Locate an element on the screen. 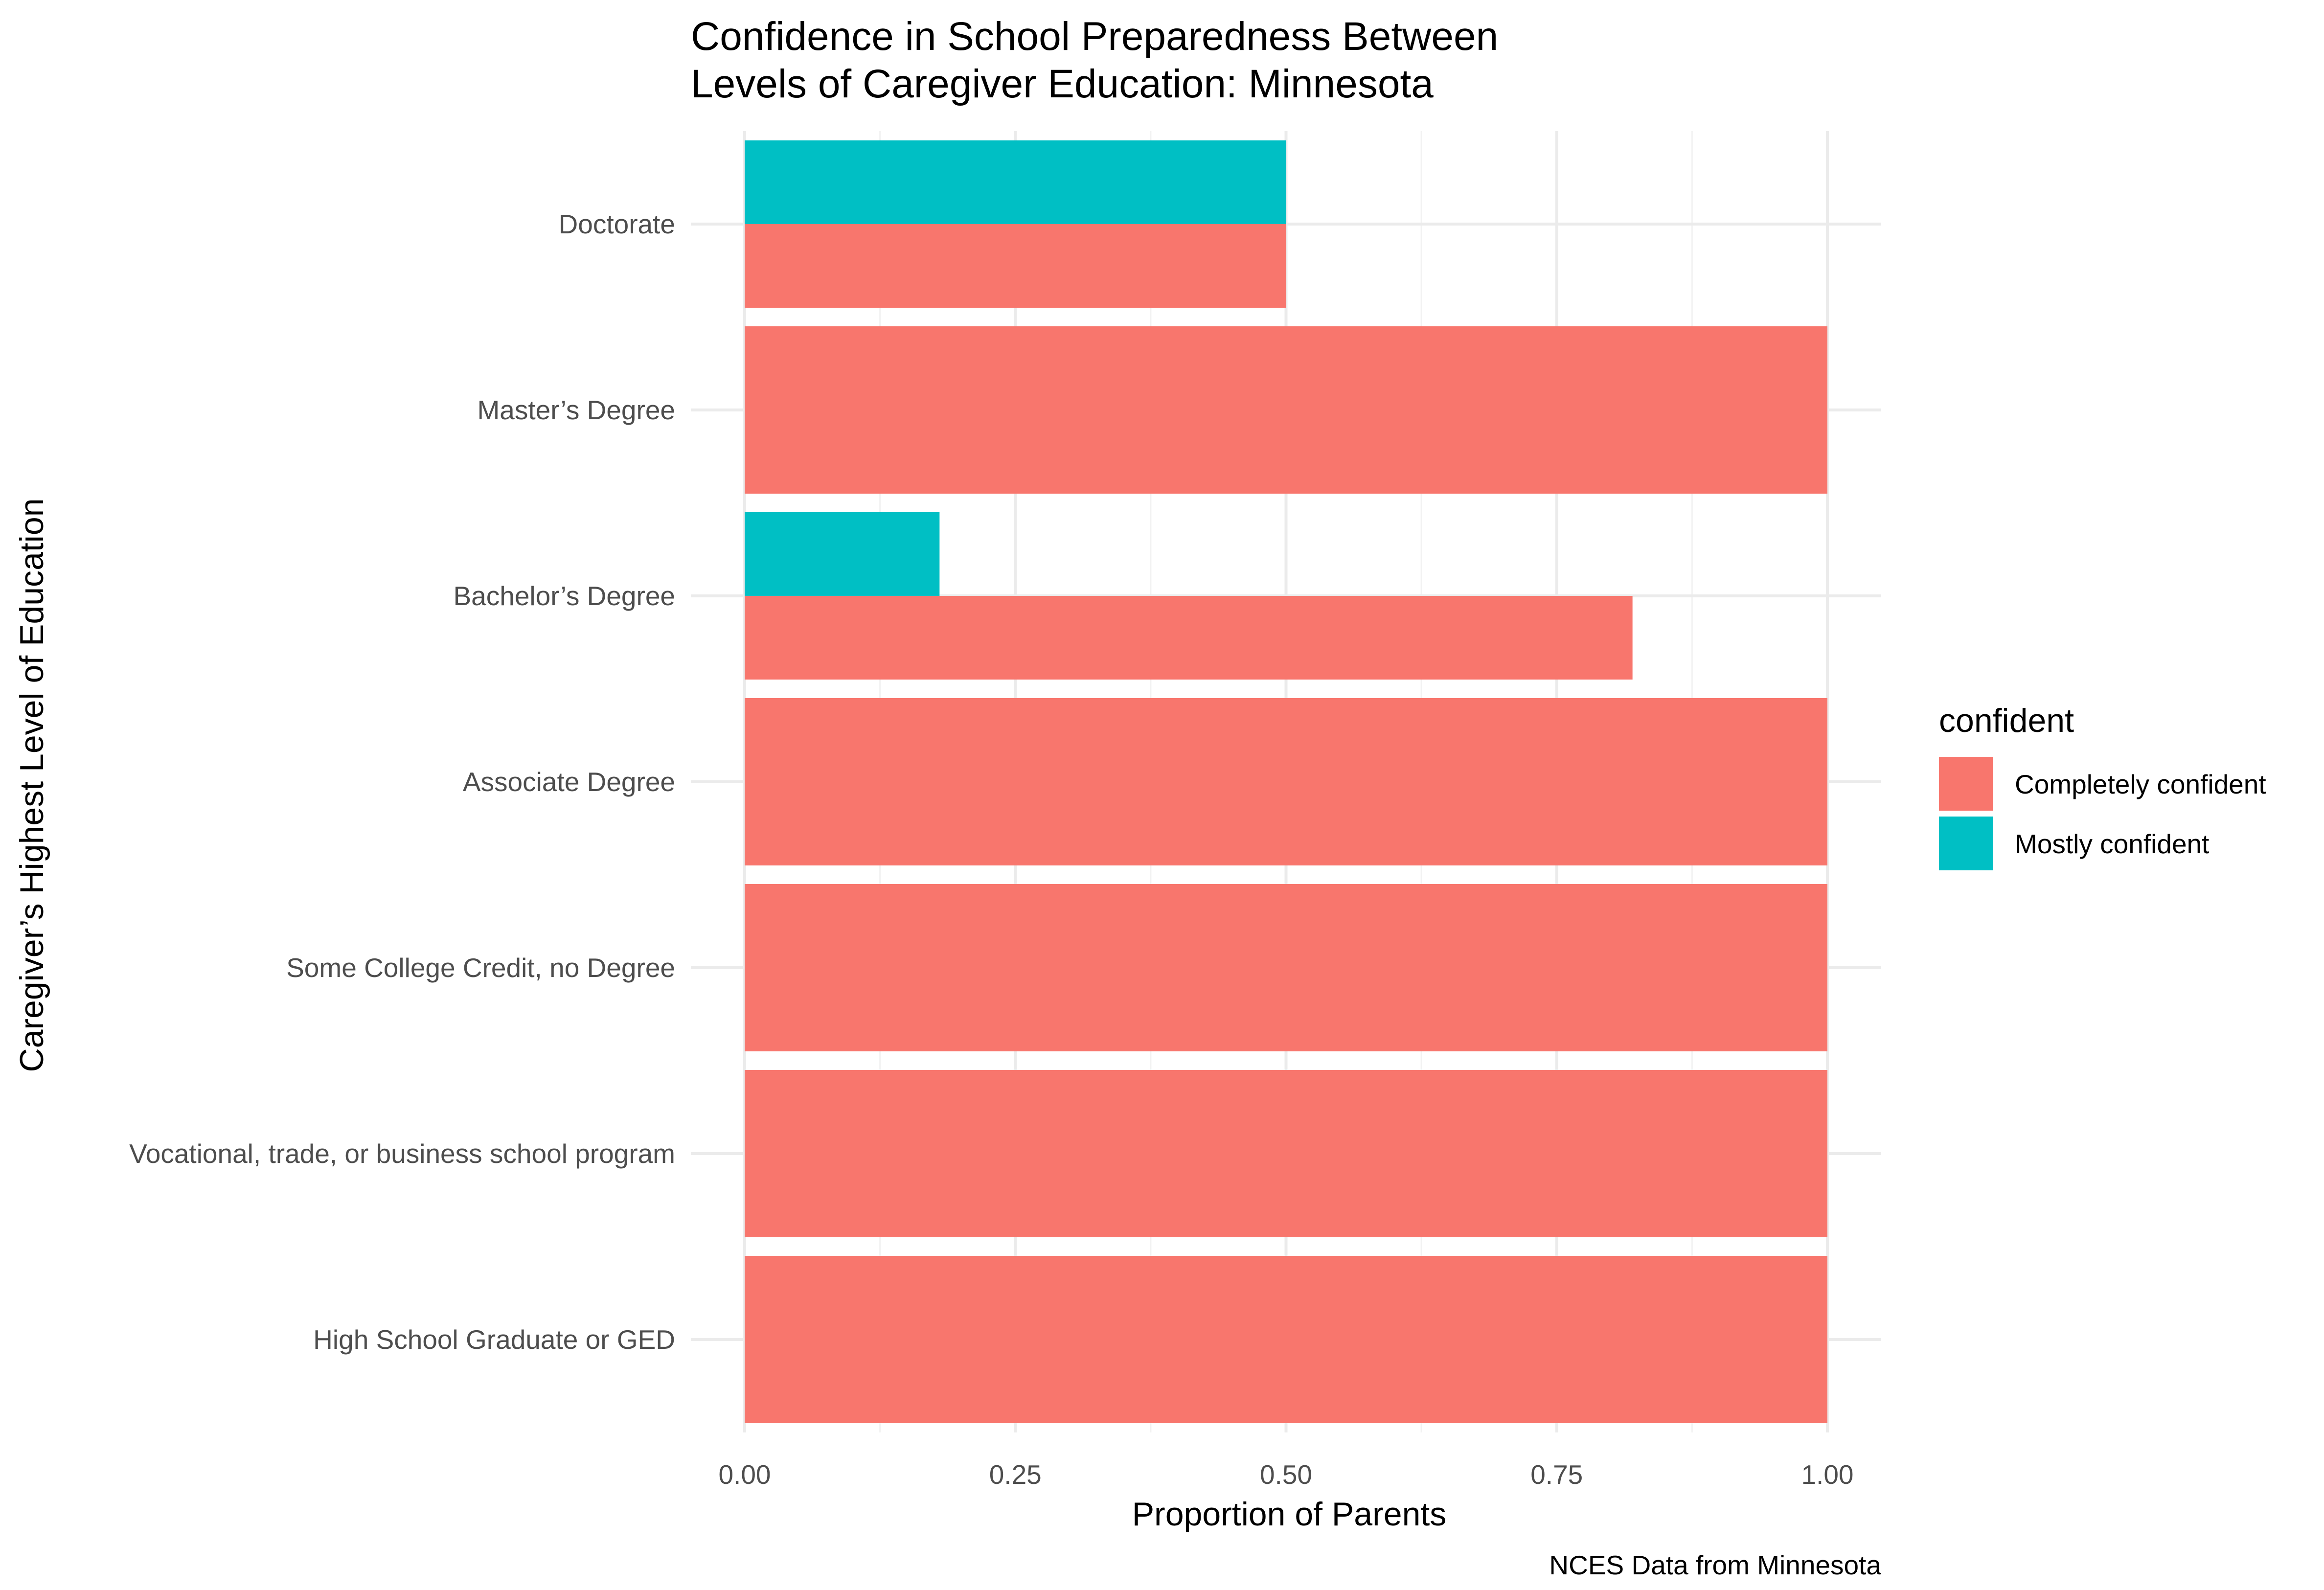  x-tick-label: 0.50 is located at coordinates (1286, 1475).